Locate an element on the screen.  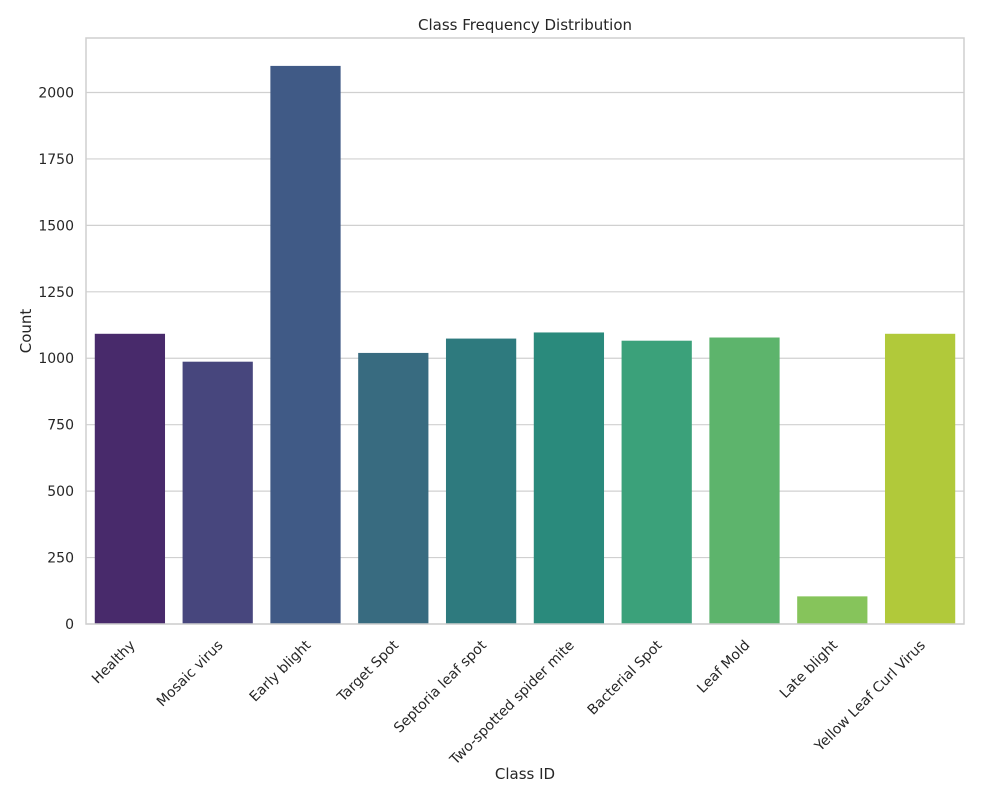
y-tick-labels: 0 250 500 750 1000 1250 1500 1750 2000 is located at coordinates (56, 359).